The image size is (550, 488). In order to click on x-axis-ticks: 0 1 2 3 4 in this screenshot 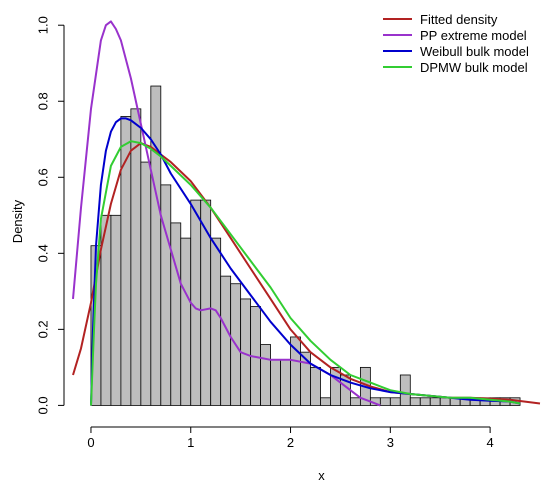, I will do `click(290, 438)`.